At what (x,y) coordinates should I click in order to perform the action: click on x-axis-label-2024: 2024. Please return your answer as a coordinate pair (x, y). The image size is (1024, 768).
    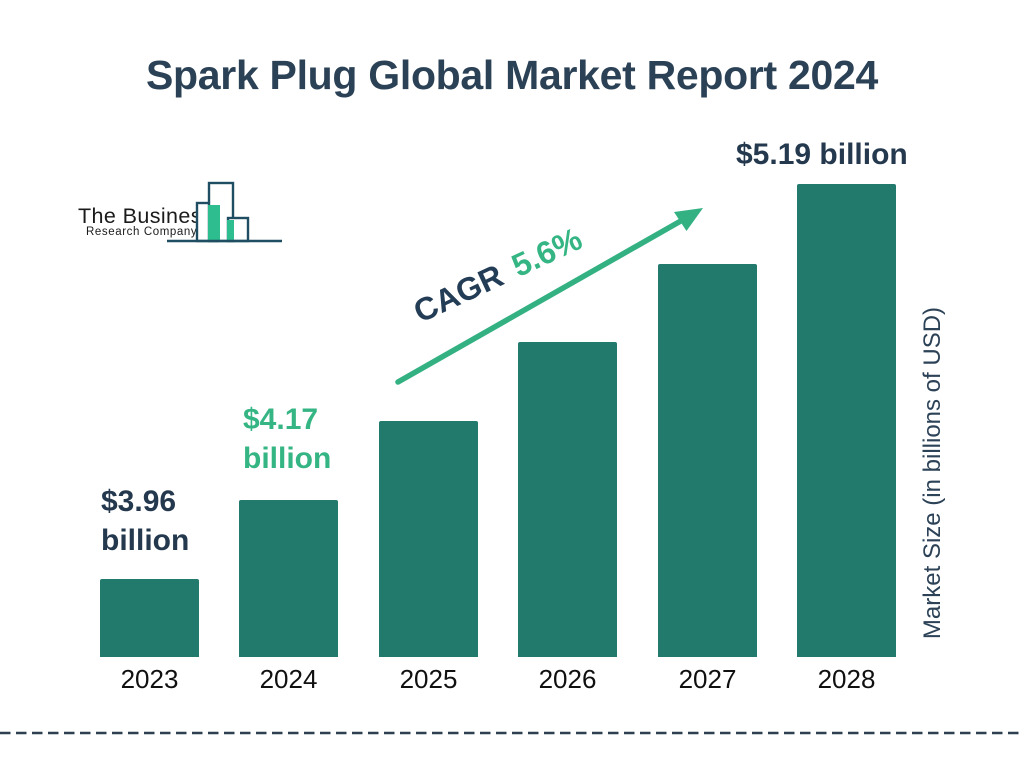
    Looking at the image, I should click on (288, 679).